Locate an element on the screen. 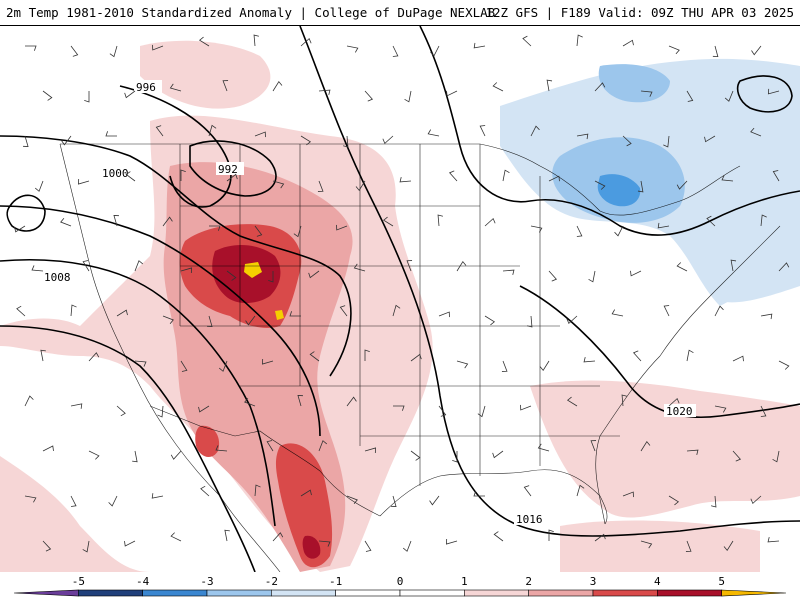 The height and width of the screenshot is (600, 800). us-mexico-border is located at coordinates (265, 461).